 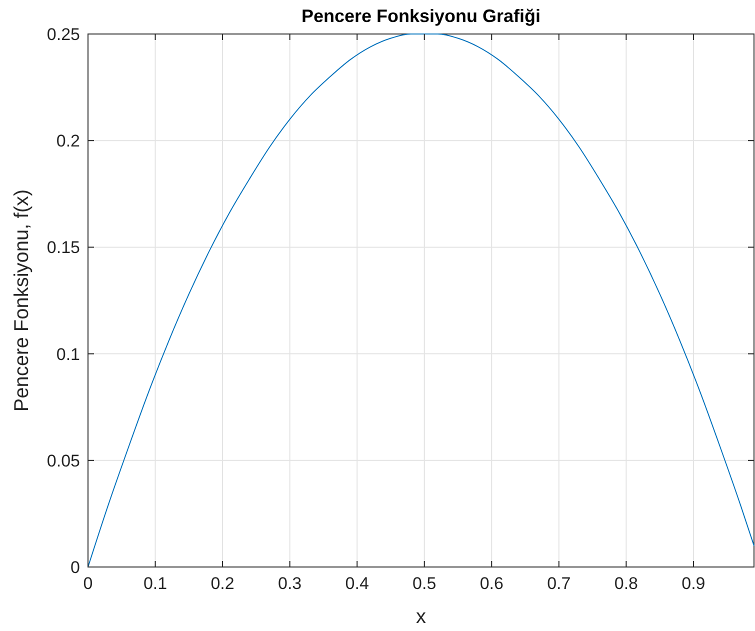 I want to click on x-tick-label: 0.3, so click(x=290, y=583).